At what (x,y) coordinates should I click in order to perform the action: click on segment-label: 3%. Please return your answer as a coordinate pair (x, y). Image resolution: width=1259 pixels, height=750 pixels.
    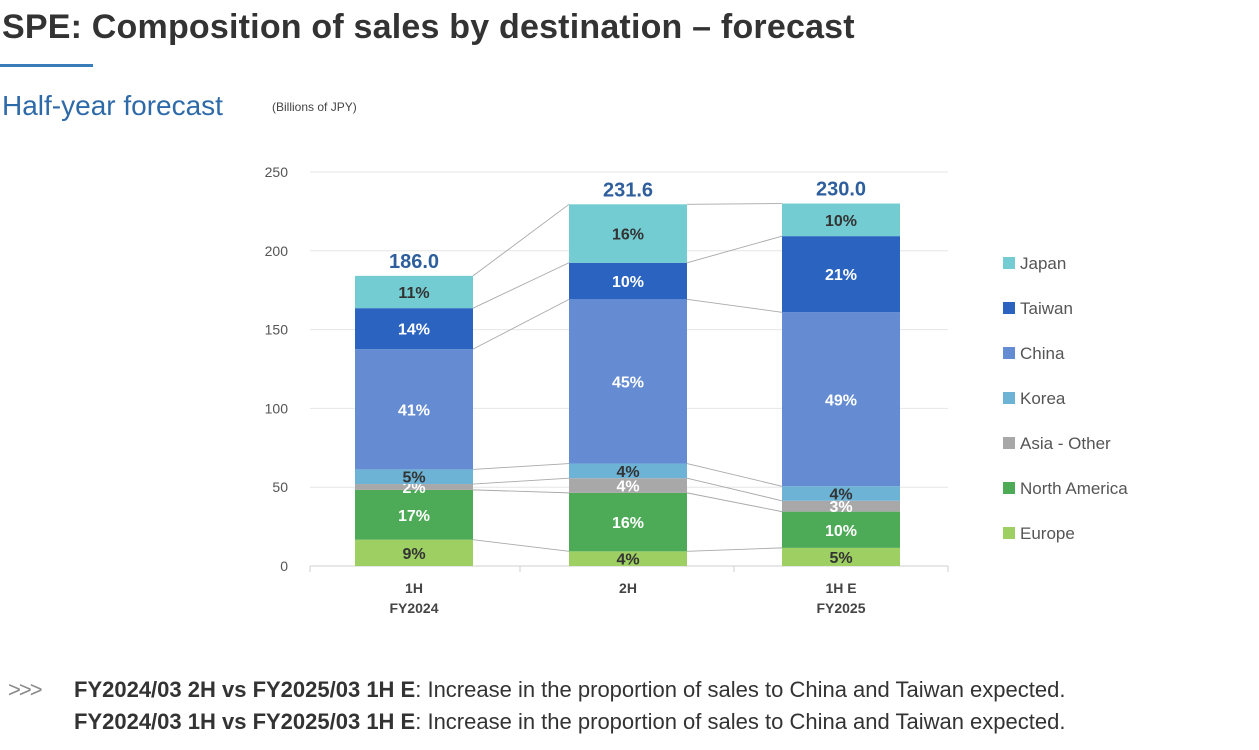
    Looking at the image, I should click on (840, 507).